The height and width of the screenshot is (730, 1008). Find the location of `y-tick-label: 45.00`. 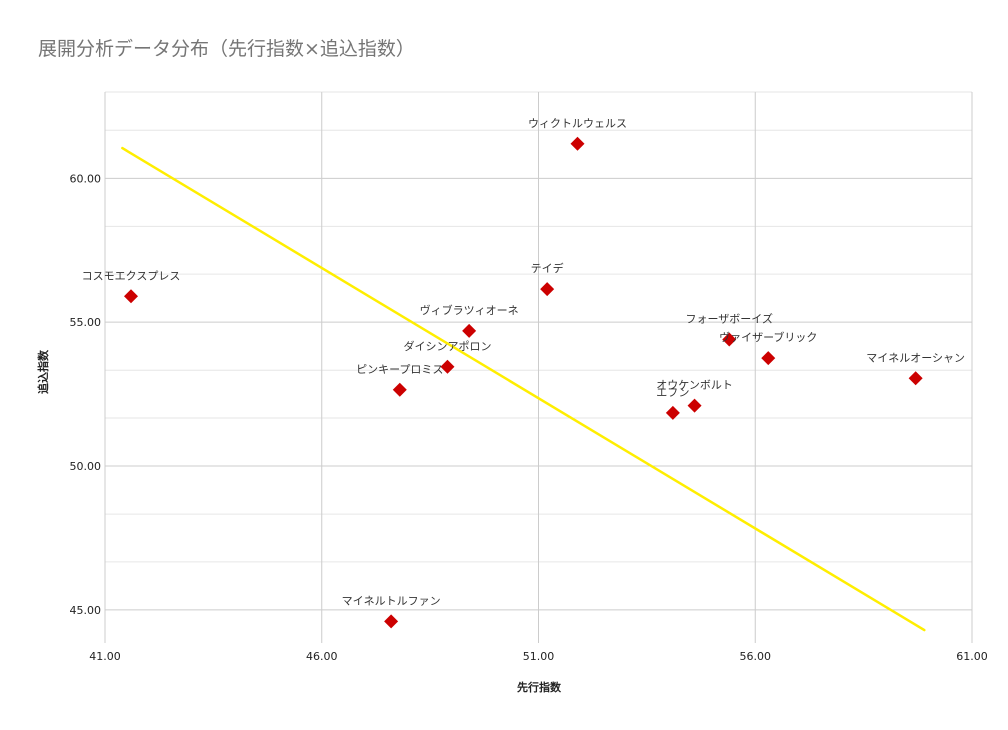

y-tick-label: 45.00 is located at coordinates (86, 610).